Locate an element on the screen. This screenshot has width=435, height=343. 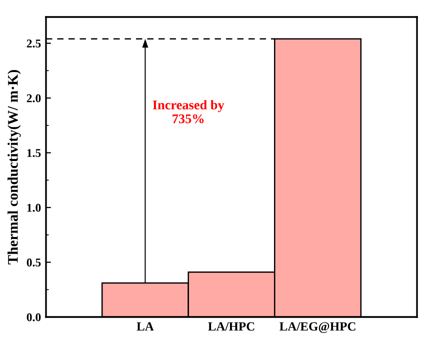
x-tick-label: LA/HPC is located at coordinates (231, 326).